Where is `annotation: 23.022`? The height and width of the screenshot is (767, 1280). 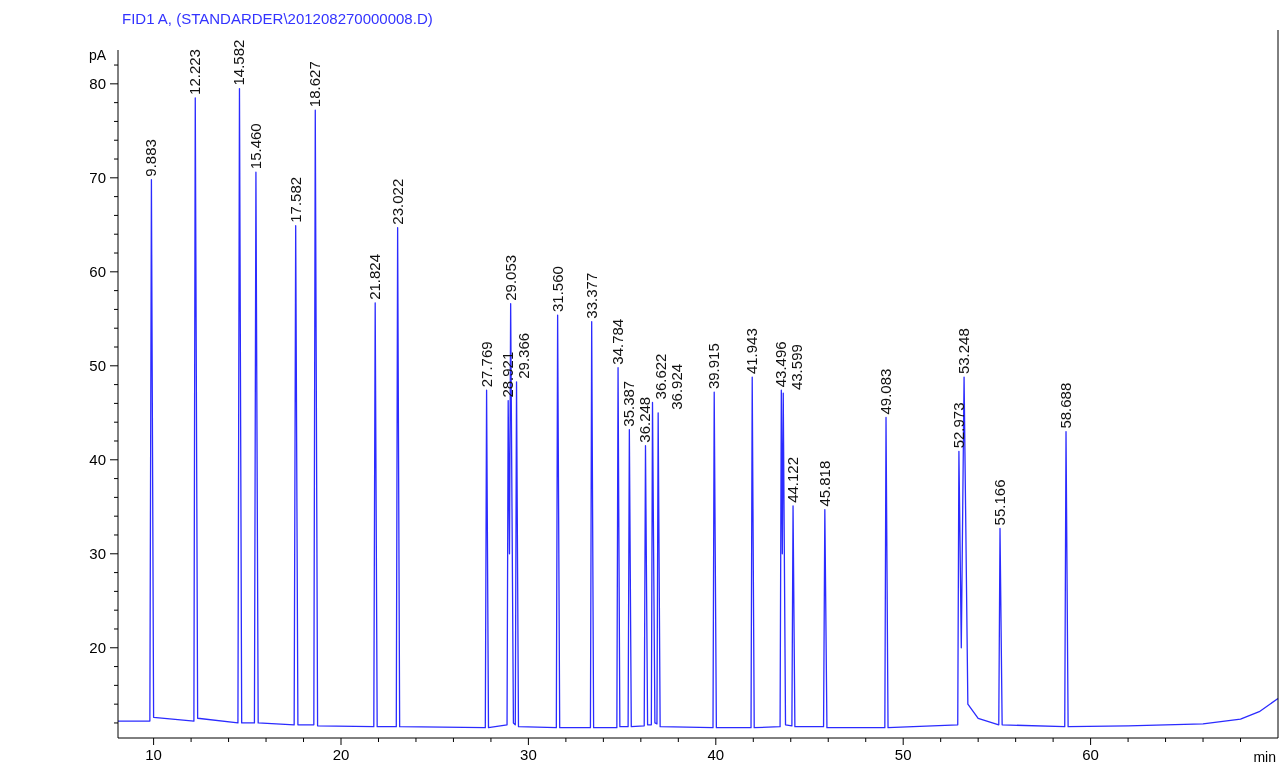 annotation: 23.022 is located at coordinates (397, 201).